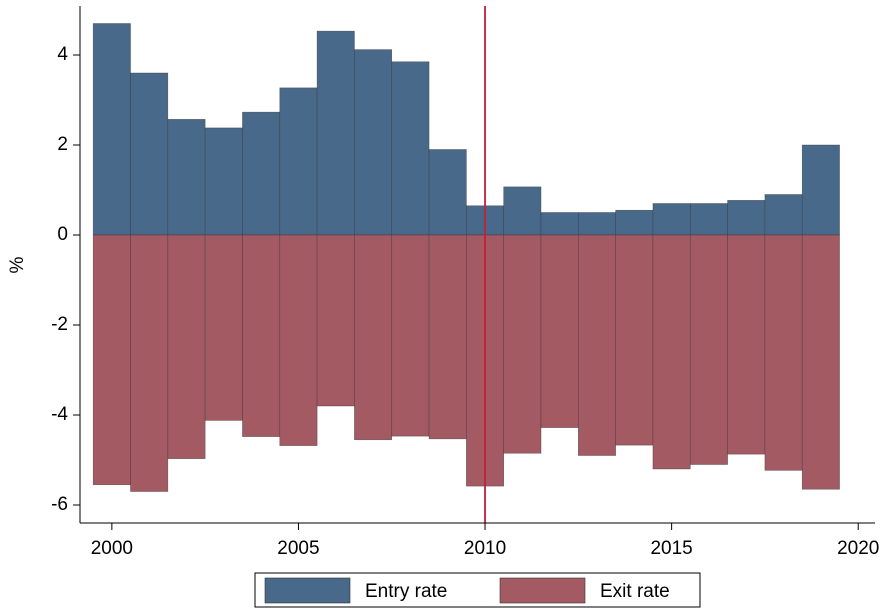 This screenshot has height=608, width=886. I want to click on y-tick-label: 4, so click(62, 54).